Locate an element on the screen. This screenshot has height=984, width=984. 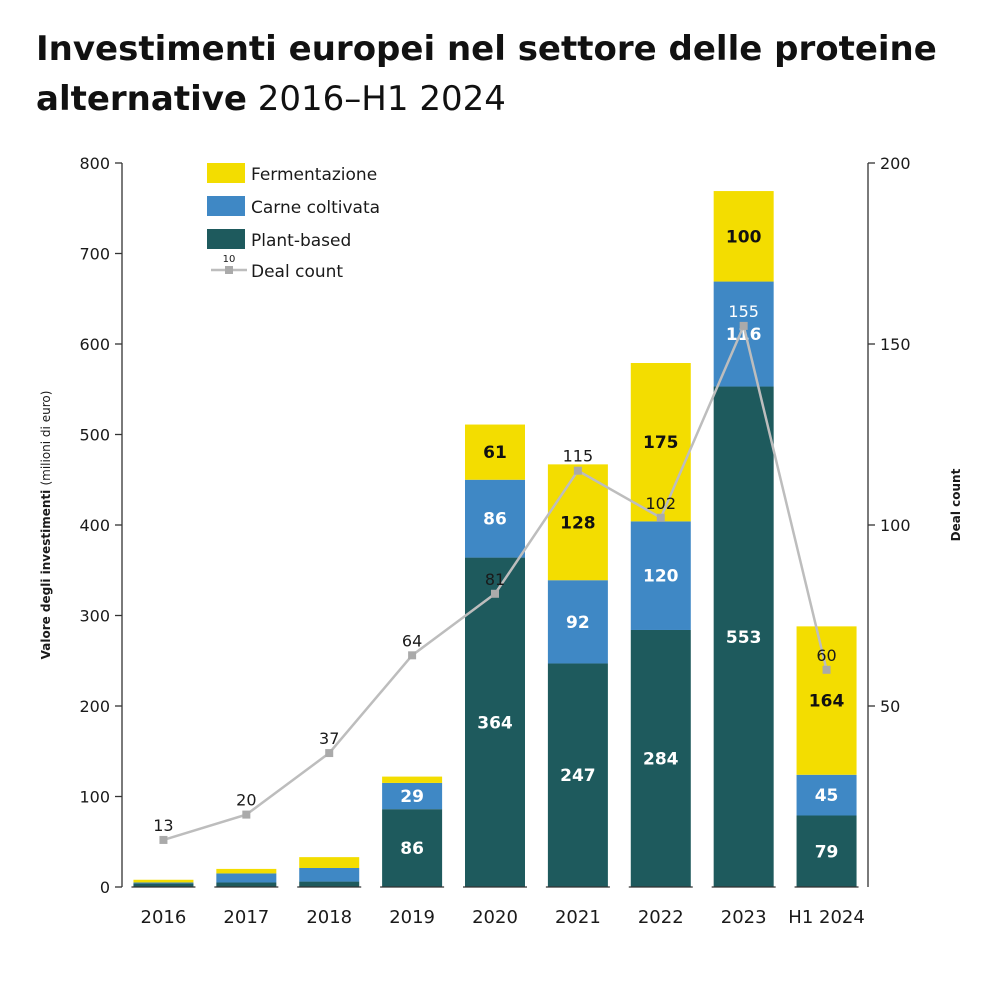
bar-label-carne-coltivata-3: 29 is located at coordinates (412, 797).